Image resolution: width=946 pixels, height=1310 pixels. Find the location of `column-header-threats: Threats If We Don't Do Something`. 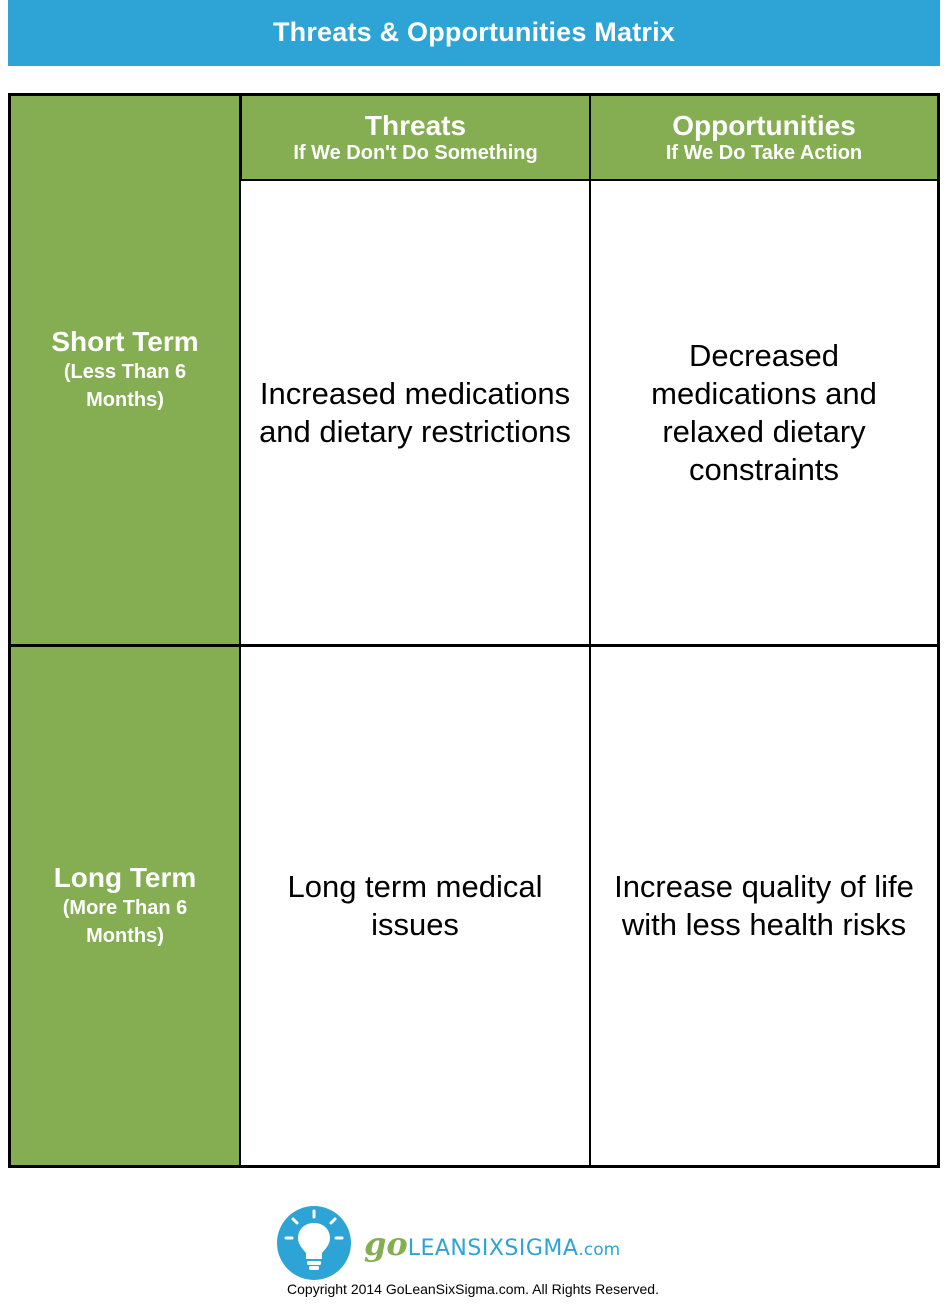

column-header-threats: Threats If We Don't Do Something is located at coordinates (416, 138).